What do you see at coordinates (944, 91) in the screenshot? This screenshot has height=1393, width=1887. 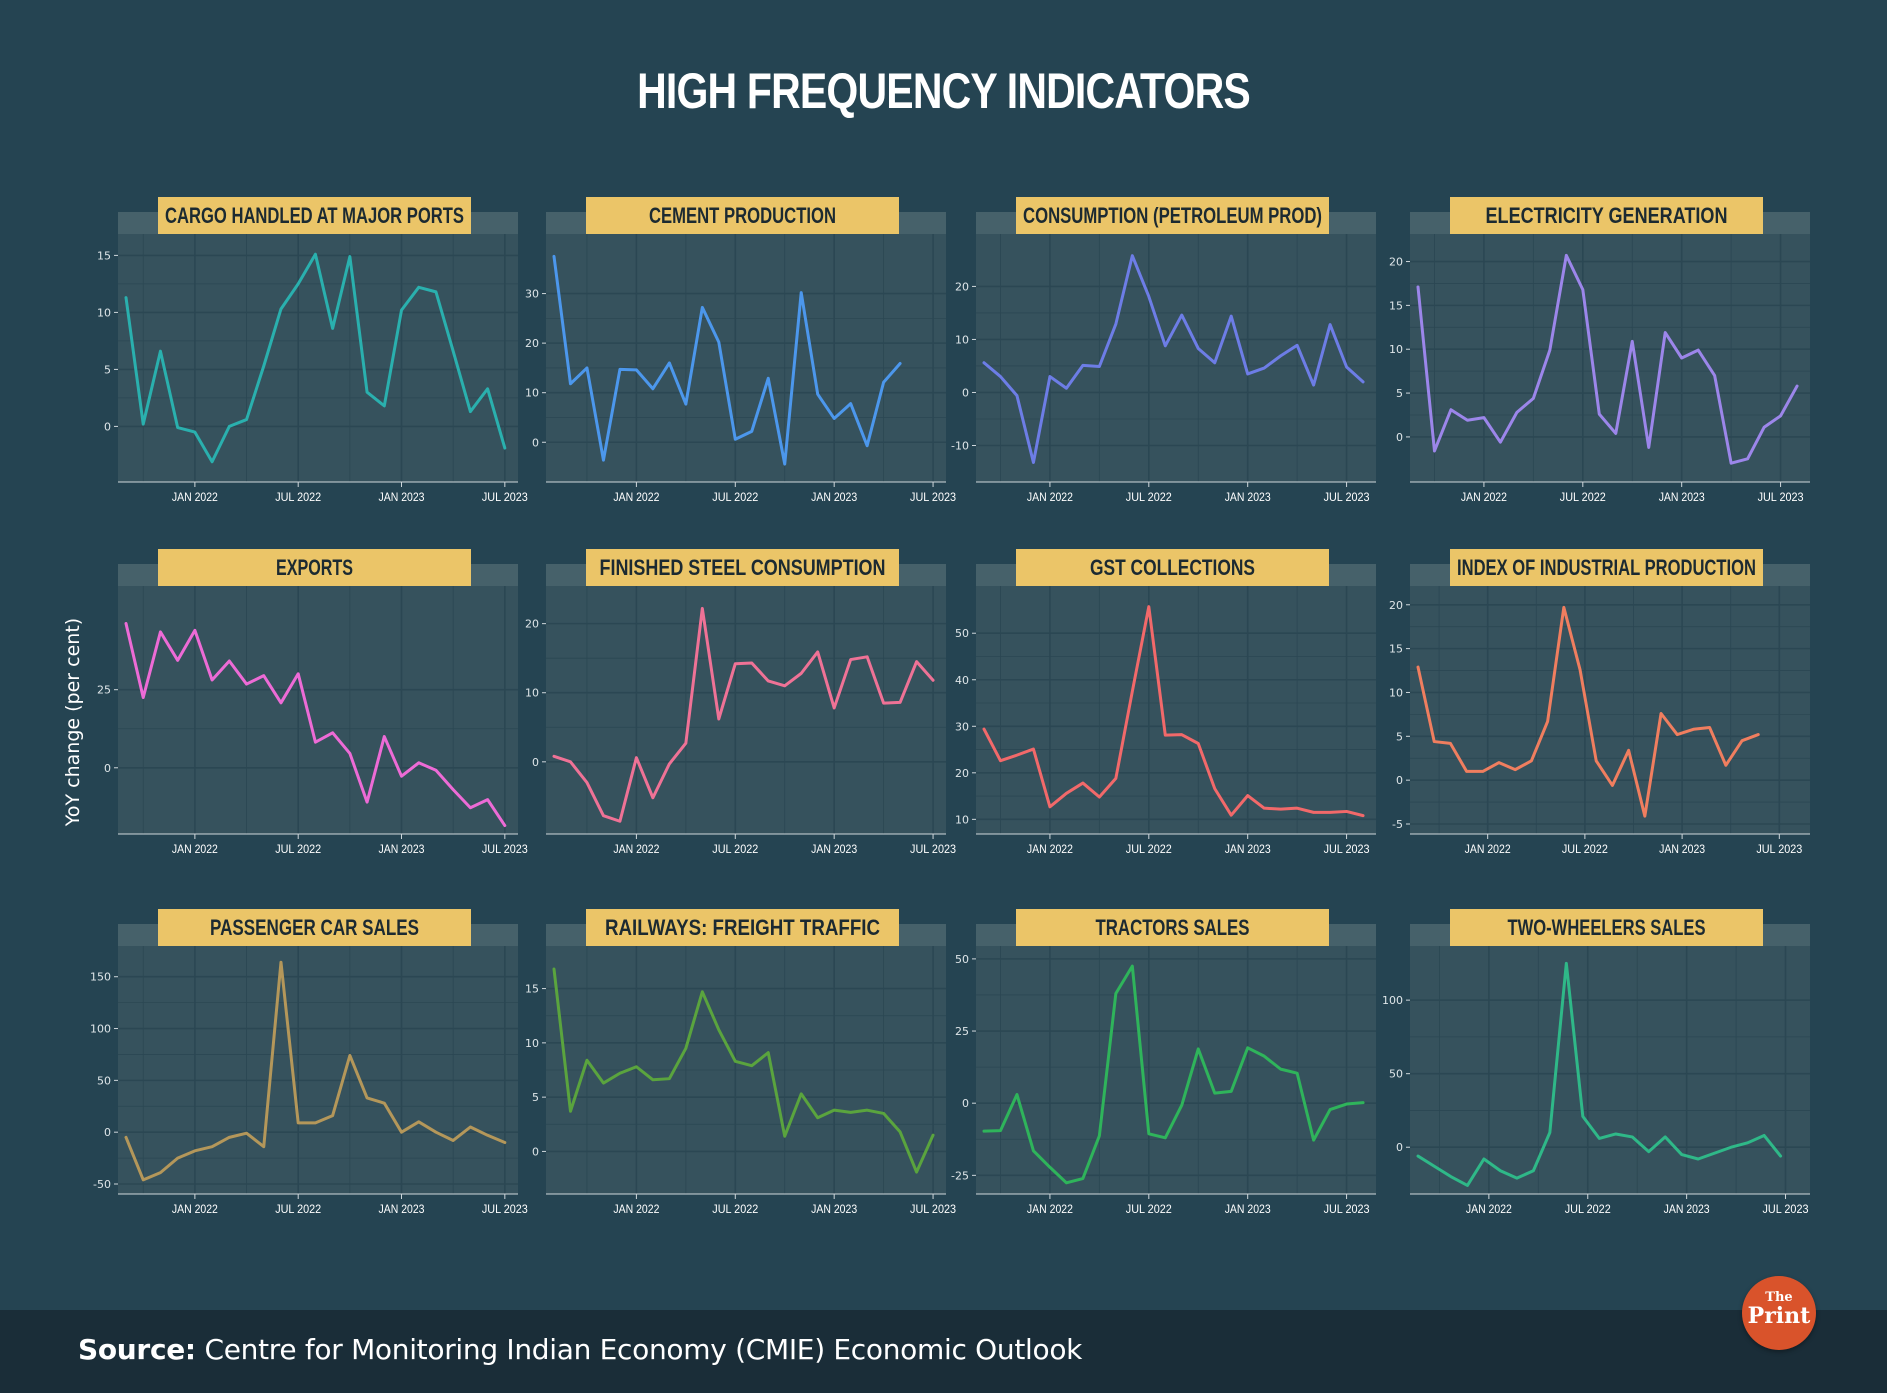 I see `page-title: HIGH FREQUENCY INDICATORS` at bounding box center [944, 91].